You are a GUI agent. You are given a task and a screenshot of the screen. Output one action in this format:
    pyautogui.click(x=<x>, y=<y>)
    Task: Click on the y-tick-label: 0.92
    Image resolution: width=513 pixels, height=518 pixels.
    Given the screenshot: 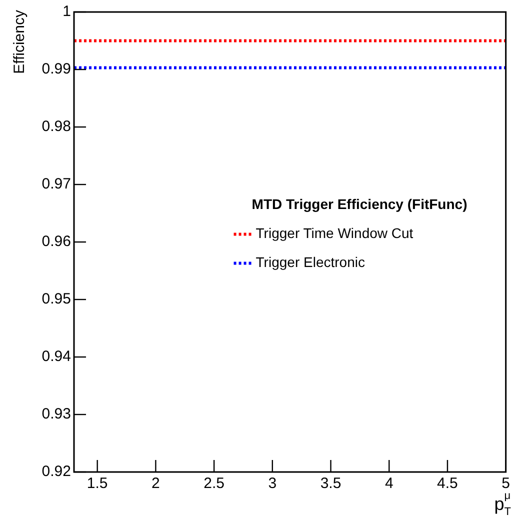 What is the action you would take?
    pyautogui.click(x=56, y=471)
    